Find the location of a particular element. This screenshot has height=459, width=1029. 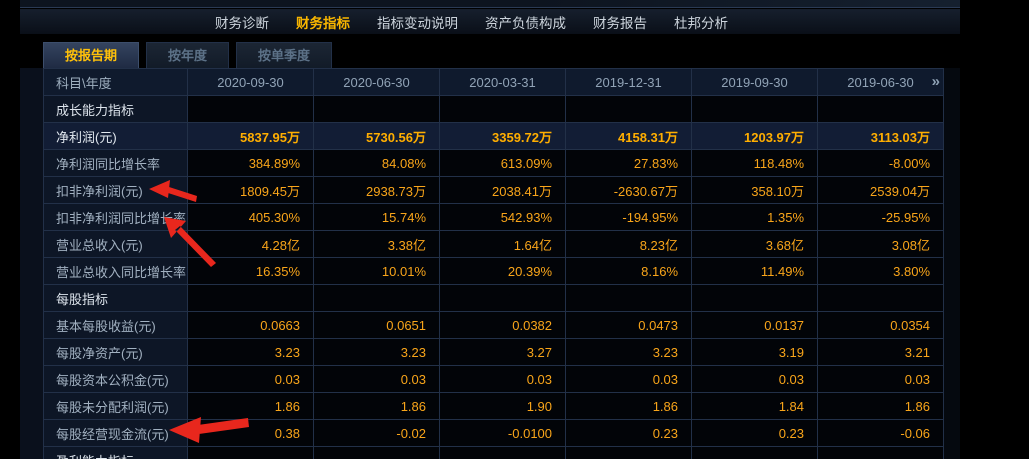

row-label: 每股净资产(元) is located at coordinates (115, 352).